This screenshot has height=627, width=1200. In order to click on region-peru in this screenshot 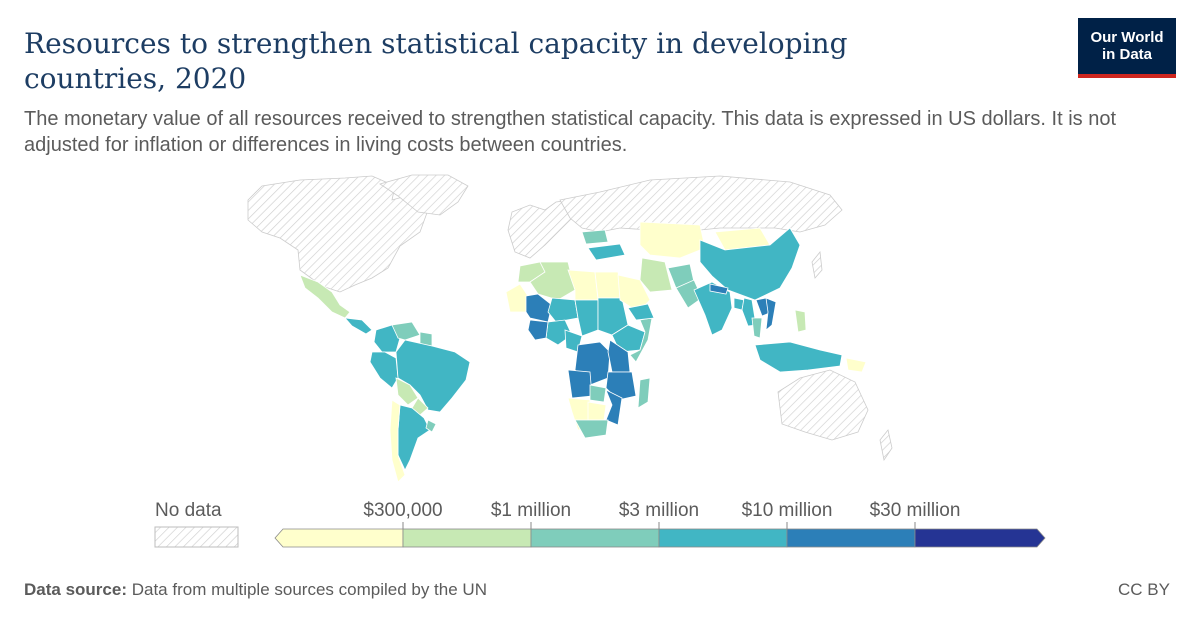, I will do `click(384, 370)`.